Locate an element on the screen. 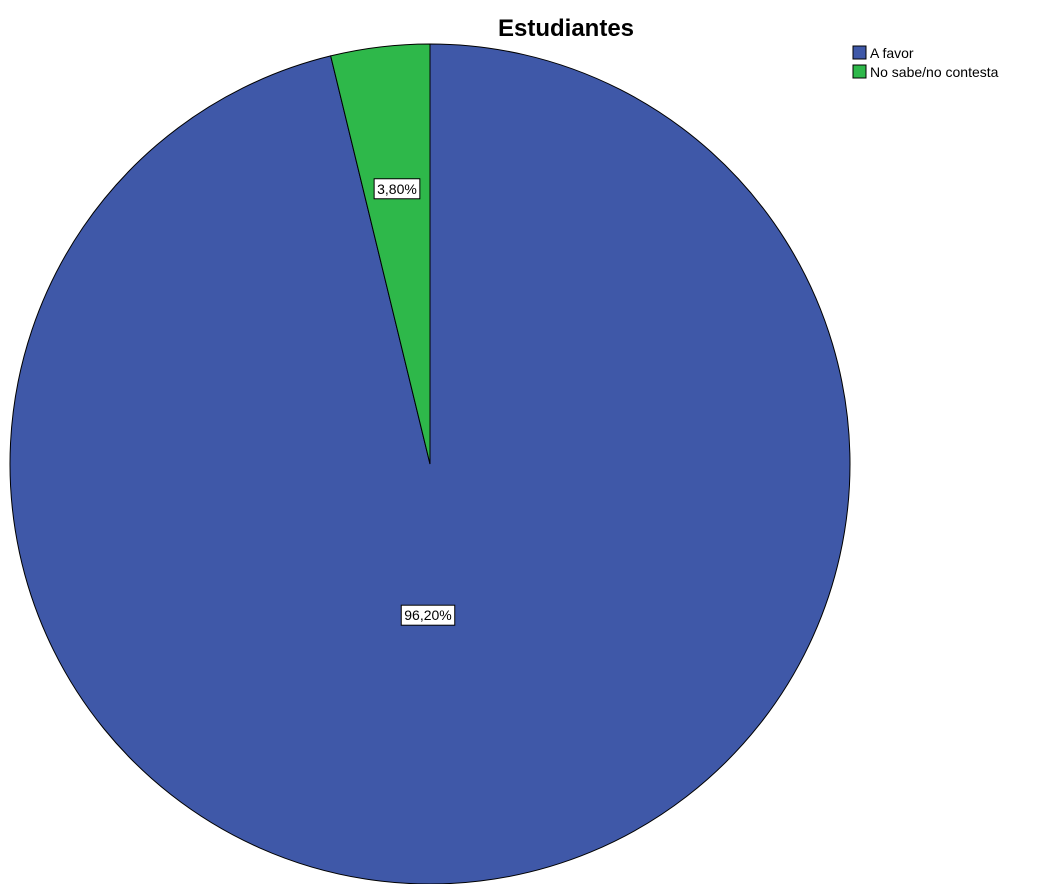 This screenshot has width=1064, height=884. legend-item-no-sabe-no-contesta: No sabe/no contesta is located at coordinates (925, 72).